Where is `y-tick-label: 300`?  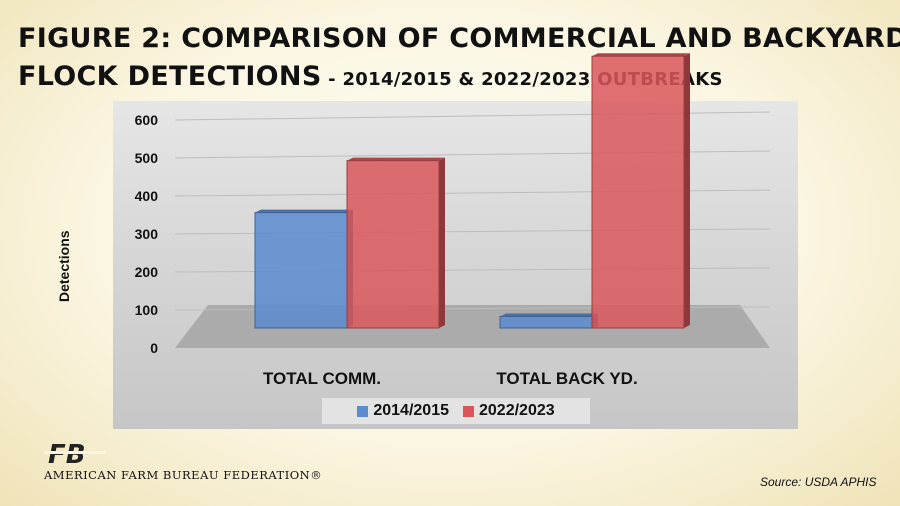
y-tick-label: 300 is located at coordinates (147, 234).